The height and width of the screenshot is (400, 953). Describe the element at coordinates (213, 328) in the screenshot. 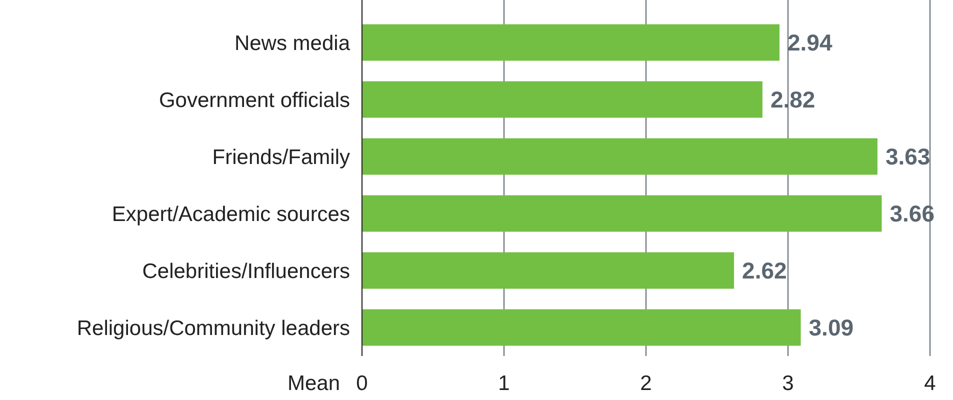

I see `y-tick-label: Religious/Community leaders` at that location.